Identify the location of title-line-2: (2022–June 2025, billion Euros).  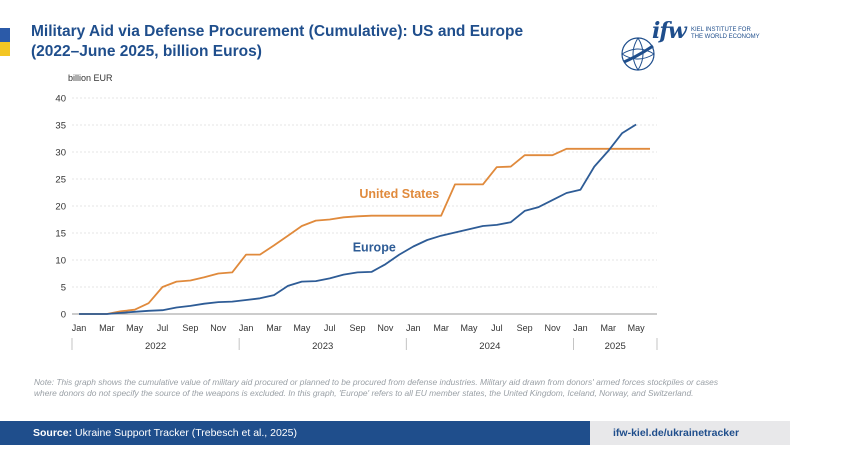
(146, 51).